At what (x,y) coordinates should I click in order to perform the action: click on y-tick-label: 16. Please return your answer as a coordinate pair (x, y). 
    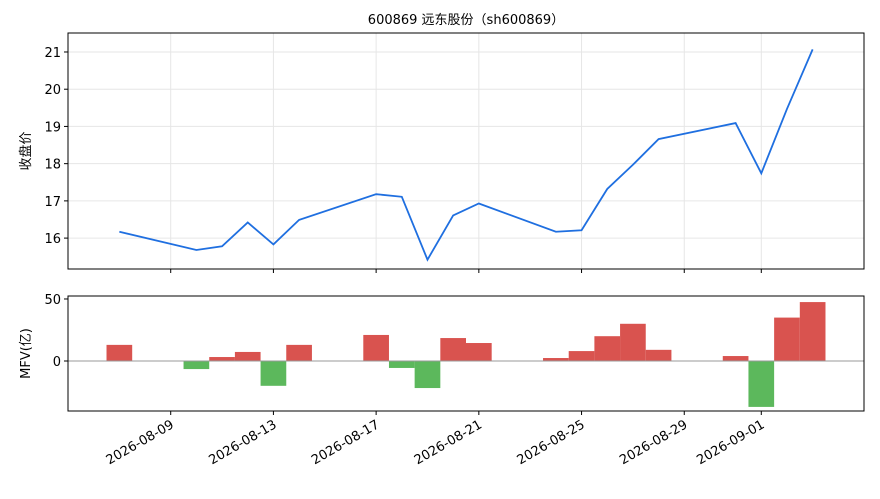
    Looking at the image, I should click on (52, 239).